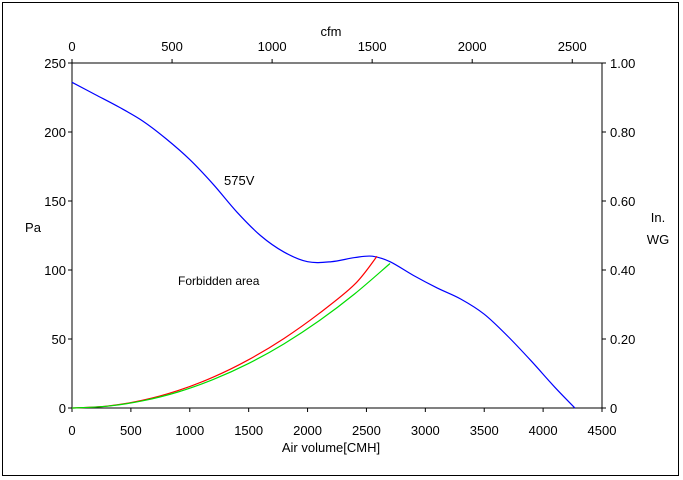 This screenshot has height=480, width=683. Describe the element at coordinates (55, 63) in the screenshot. I see `y-tick-label: 250` at that location.